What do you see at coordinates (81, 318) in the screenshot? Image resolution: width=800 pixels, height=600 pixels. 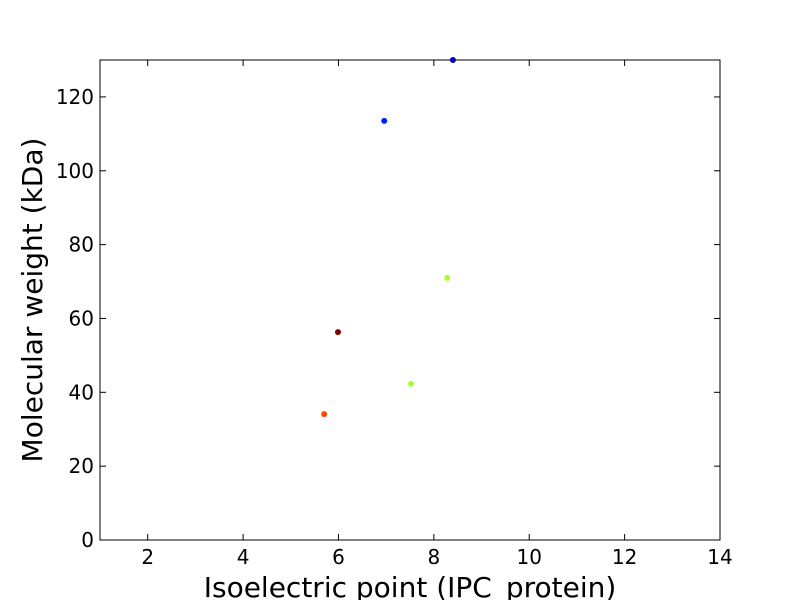 I see `y-tick-label: 60` at bounding box center [81, 318].